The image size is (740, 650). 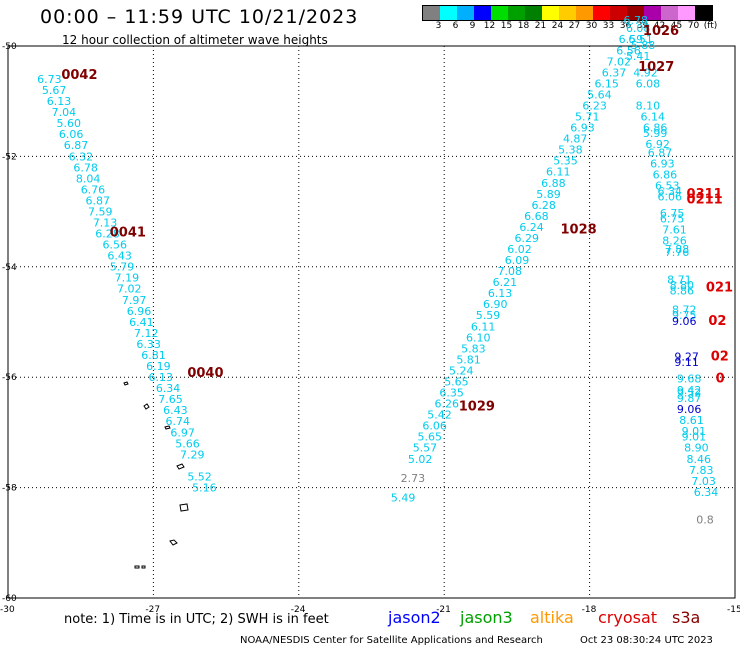 I want to click on satellite-legend-item: s3a, so click(x=686, y=617).